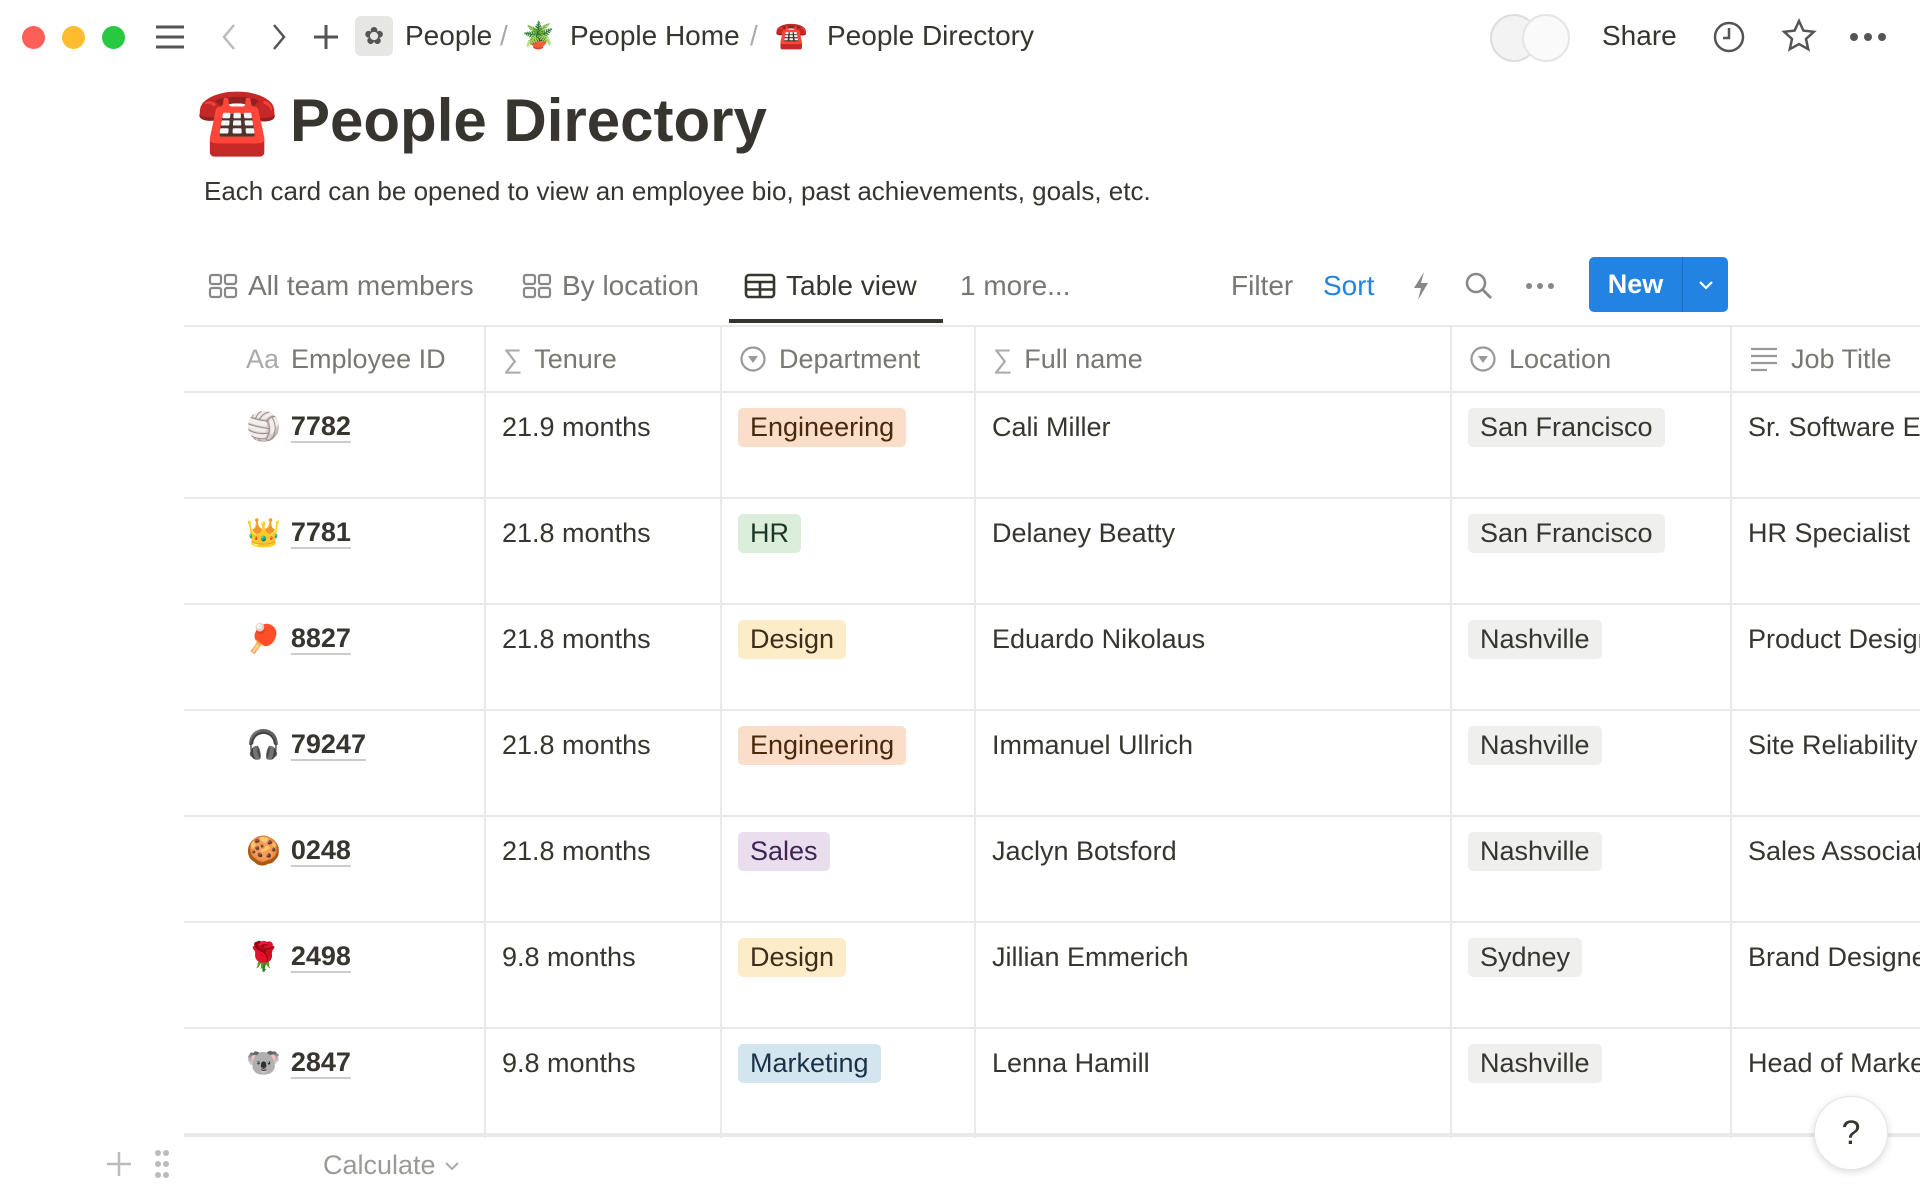  What do you see at coordinates (1099, 639) in the screenshot?
I see `full-name-cell: Eduardo Nikolaus` at bounding box center [1099, 639].